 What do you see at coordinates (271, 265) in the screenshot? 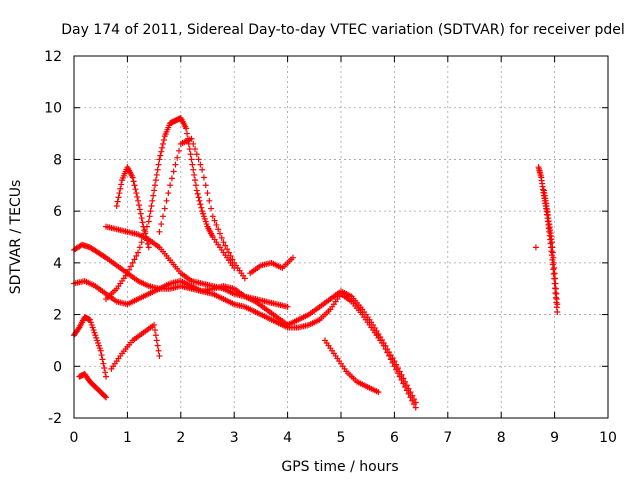
I see `series-segment-4h` at bounding box center [271, 265].